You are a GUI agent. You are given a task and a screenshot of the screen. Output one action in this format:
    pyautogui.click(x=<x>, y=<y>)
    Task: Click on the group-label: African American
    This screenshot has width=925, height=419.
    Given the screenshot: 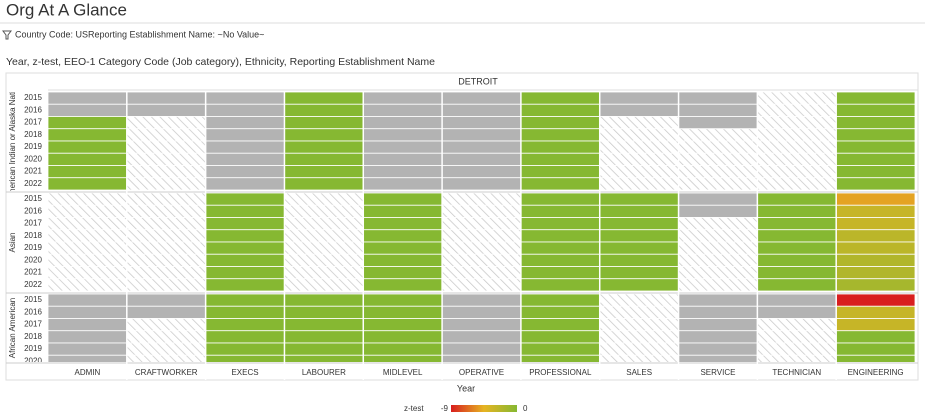 What is the action you would take?
    pyautogui.click(x=12, y=328)
    